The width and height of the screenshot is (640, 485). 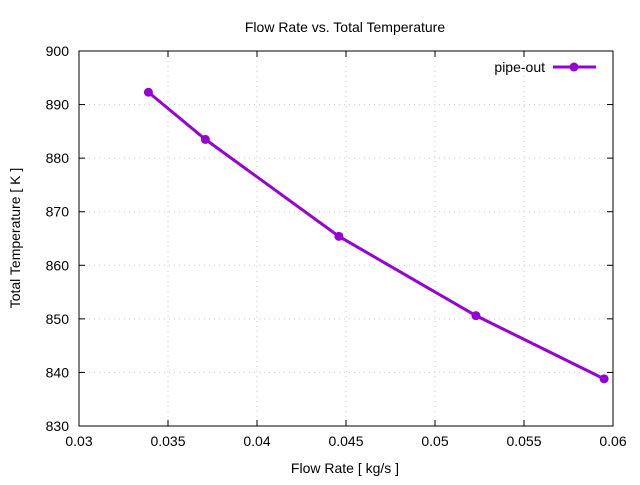 I want to click on x-tick-label: 0.03, so click(x=78, y=441).